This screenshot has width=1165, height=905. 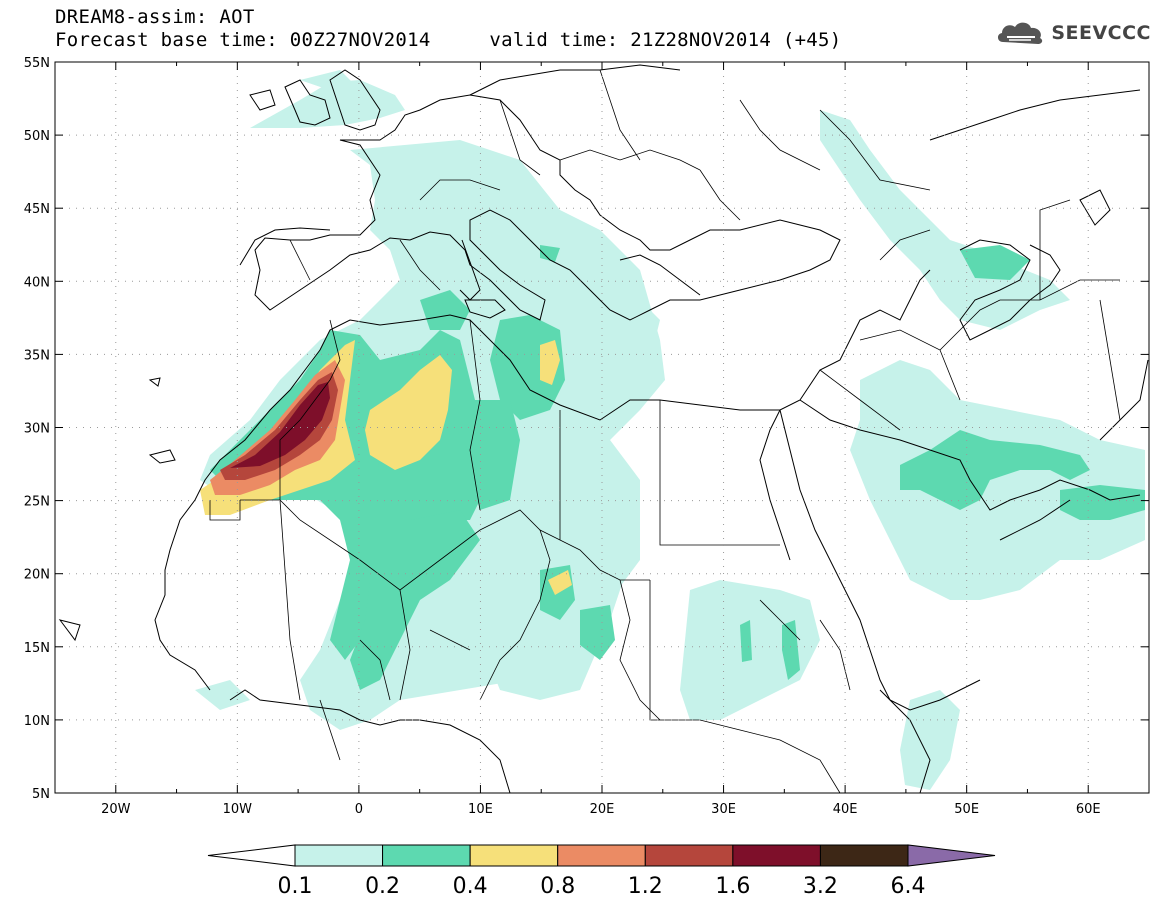 I want to click on lat-label: 45N, so click(x=37, y=209).